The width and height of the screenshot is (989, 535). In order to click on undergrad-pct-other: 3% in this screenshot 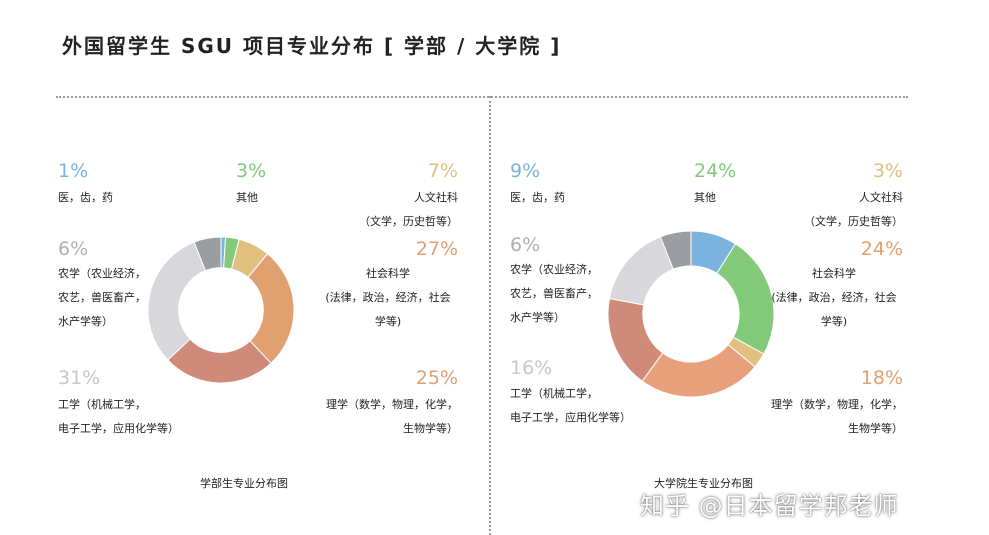, I will do `click(251, 171)`.